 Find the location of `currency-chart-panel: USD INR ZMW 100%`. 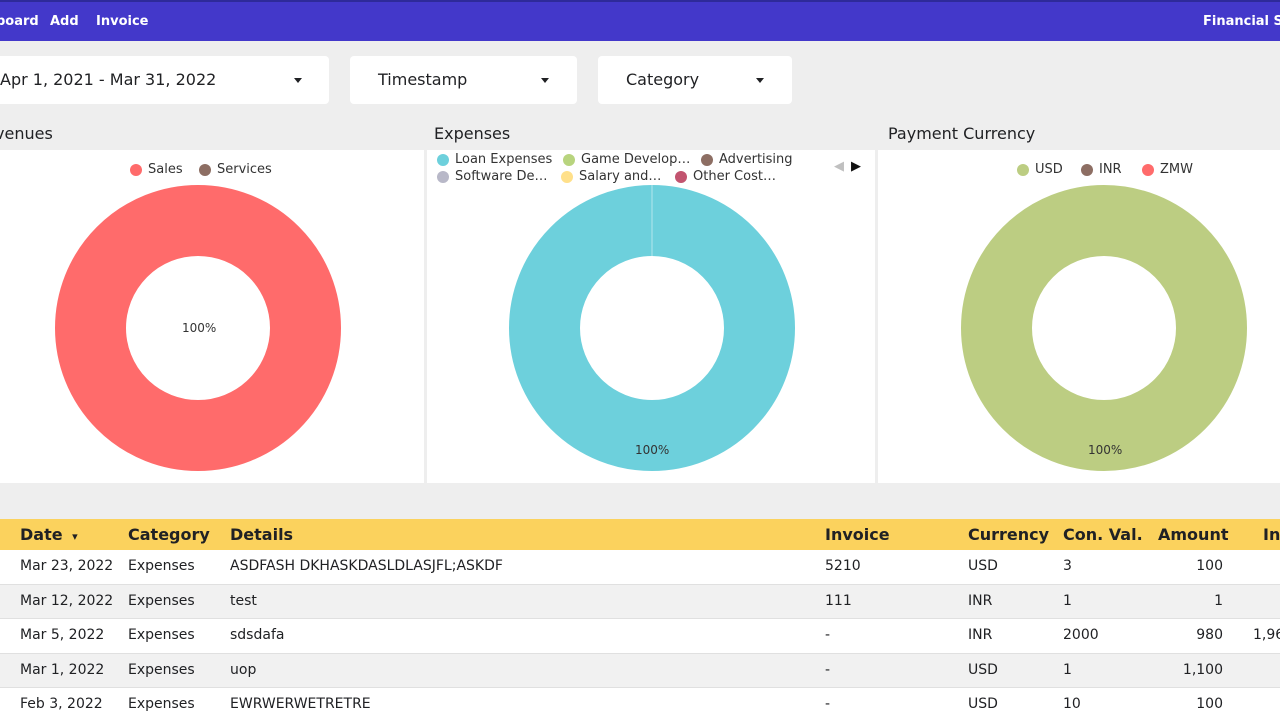

currency-chart-panel: USD INR ZMW 100% is located at coordinates (1079, 316).